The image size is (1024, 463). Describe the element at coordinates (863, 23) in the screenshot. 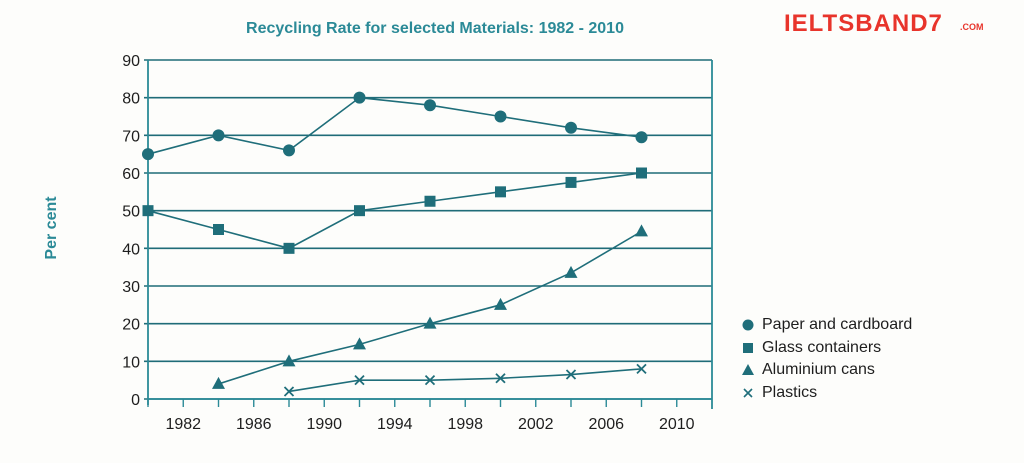

I see `brand-logo: IELTSBAND7` at that location.